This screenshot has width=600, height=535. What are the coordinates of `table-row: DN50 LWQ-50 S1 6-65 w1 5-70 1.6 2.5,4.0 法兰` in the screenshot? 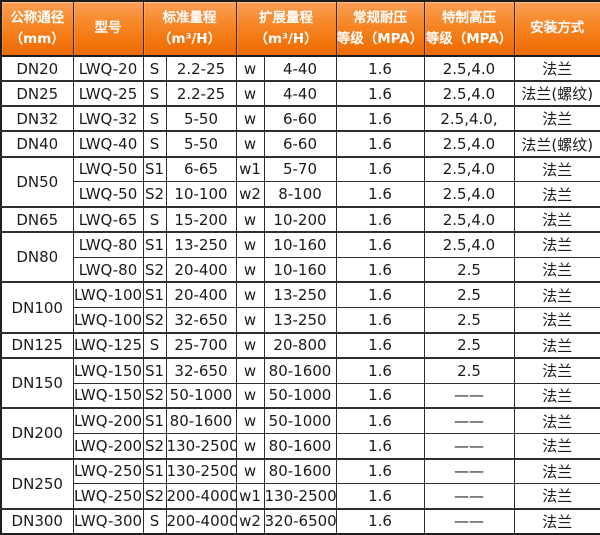 It's located at (300, 181).